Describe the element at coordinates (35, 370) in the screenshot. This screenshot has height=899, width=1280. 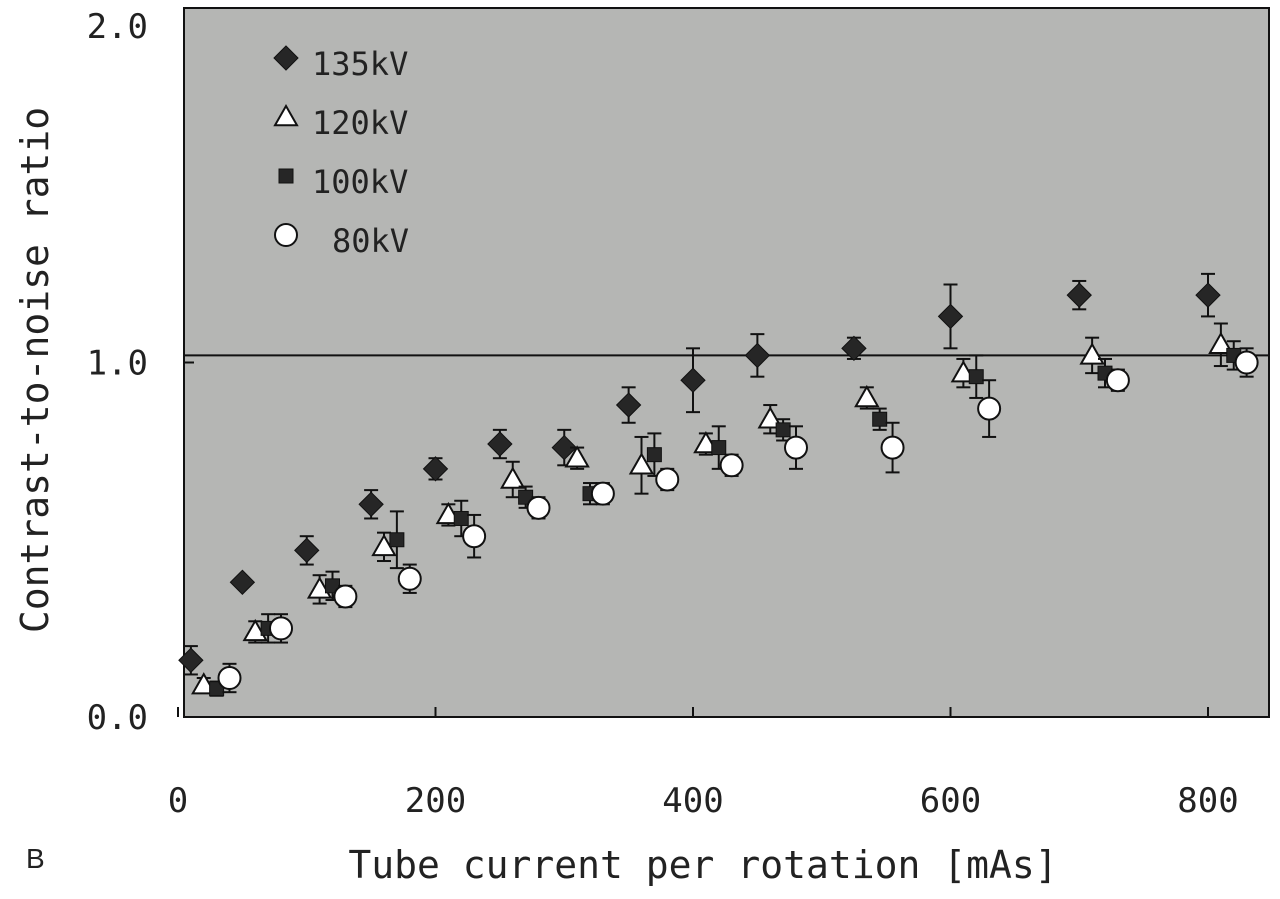
I see `y-axis-title: Contrast-to-noise ratio` at that location.